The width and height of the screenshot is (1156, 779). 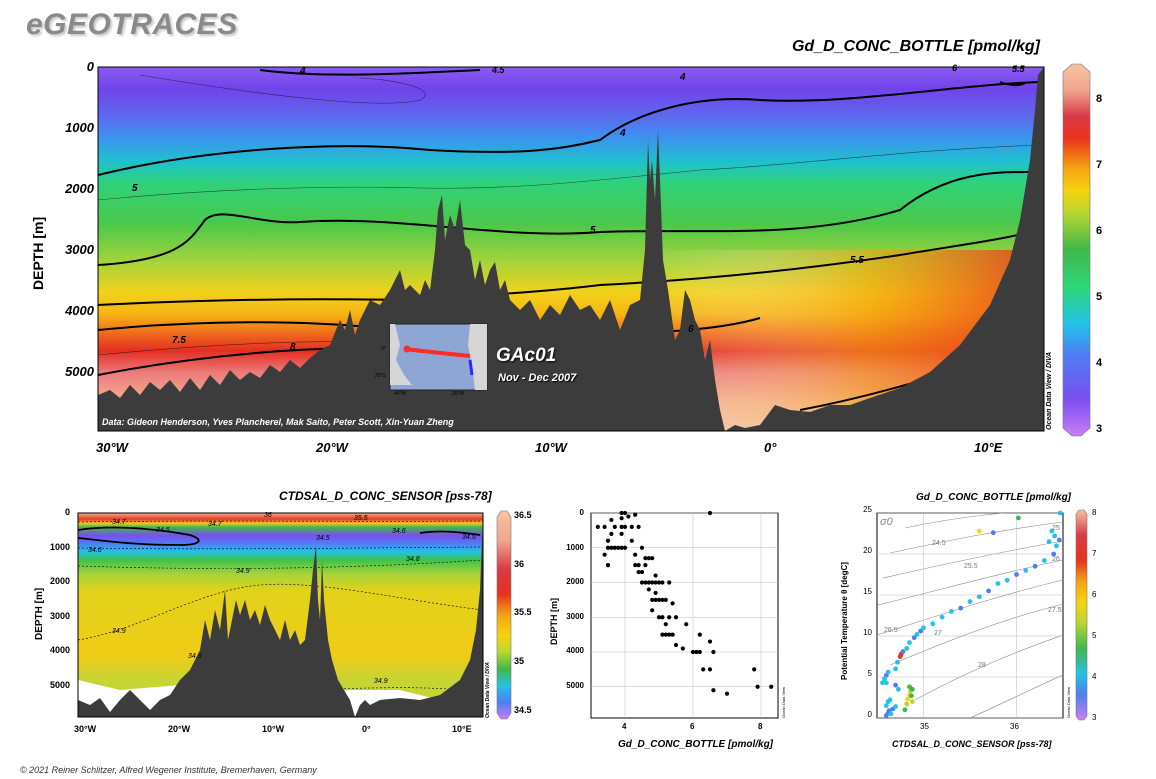 I want to click on main-ytick-0: 0, so click(x=90, y=66).